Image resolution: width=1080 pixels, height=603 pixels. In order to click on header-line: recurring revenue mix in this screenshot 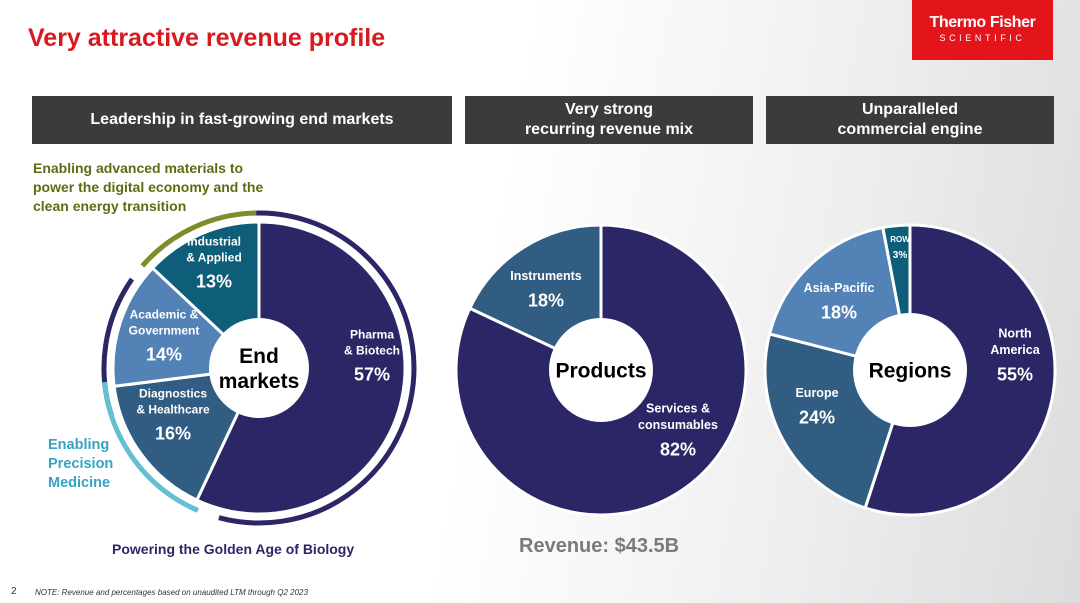, I will do `click(609, 129)`.